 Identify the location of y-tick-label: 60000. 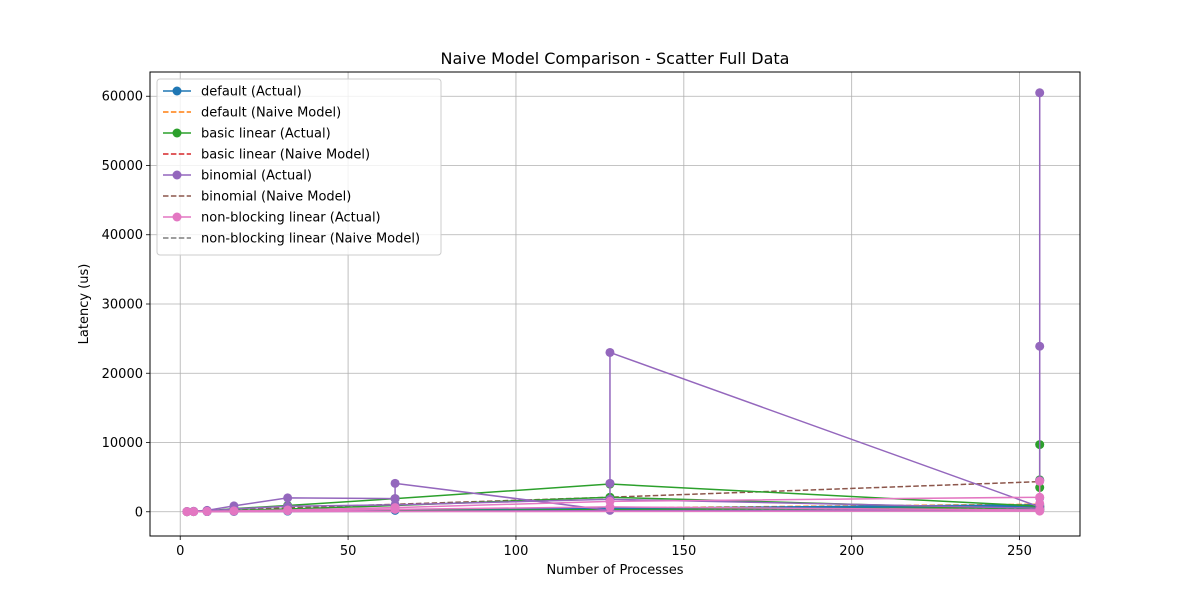
(122, 97).